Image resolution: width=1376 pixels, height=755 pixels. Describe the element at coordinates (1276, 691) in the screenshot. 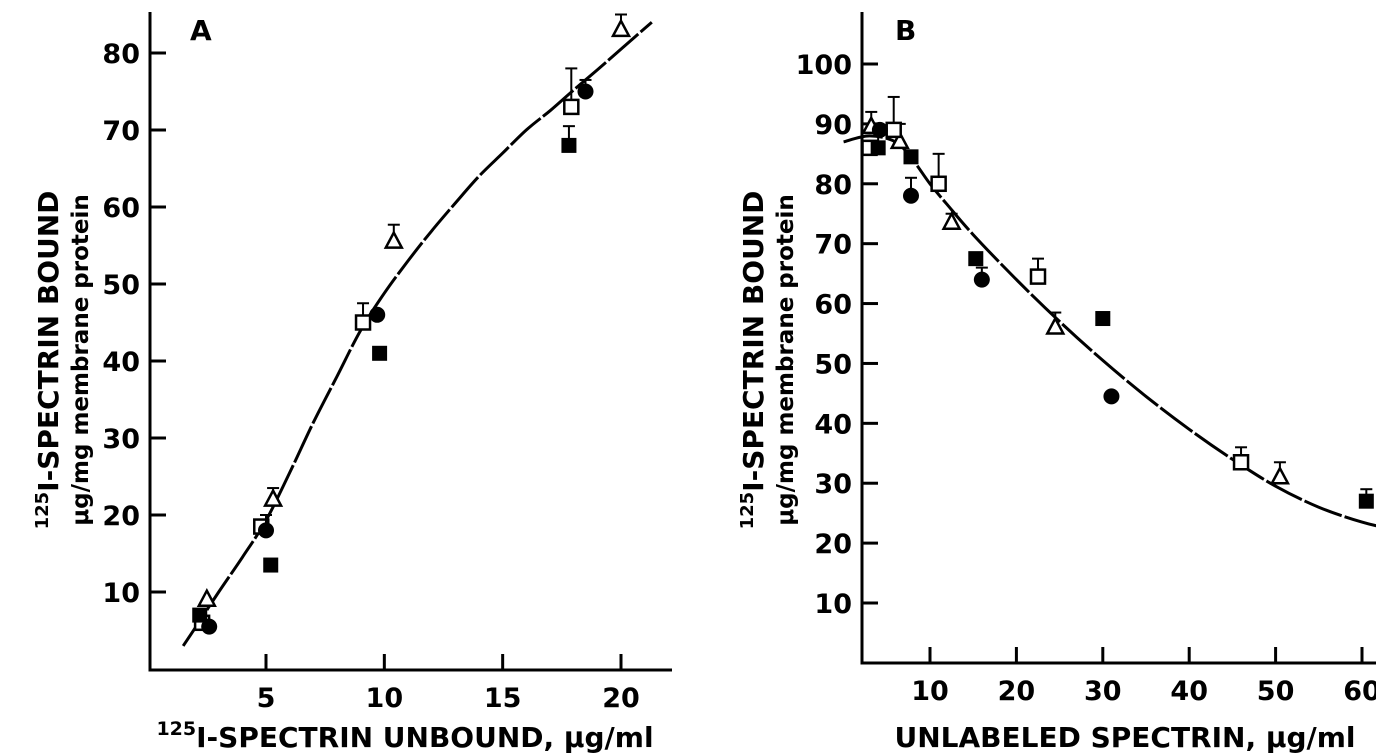

I see `x-tick-label: 50` at that location.